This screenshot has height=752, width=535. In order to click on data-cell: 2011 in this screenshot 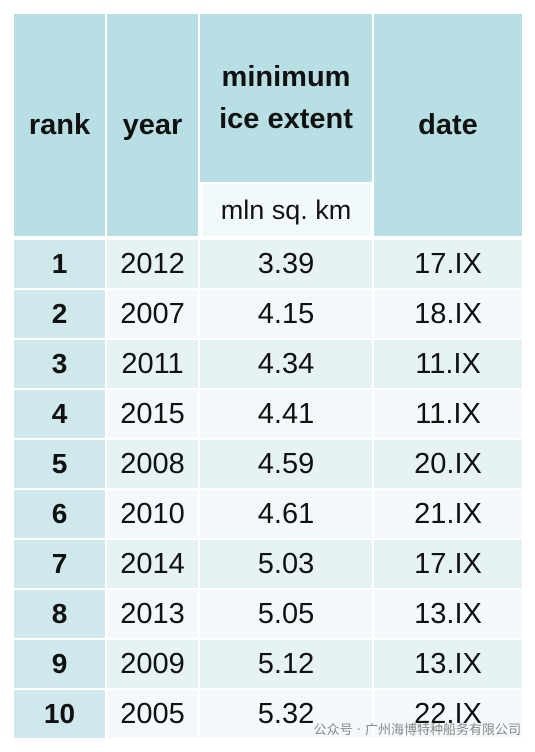, I will do `click(152, 364)`.